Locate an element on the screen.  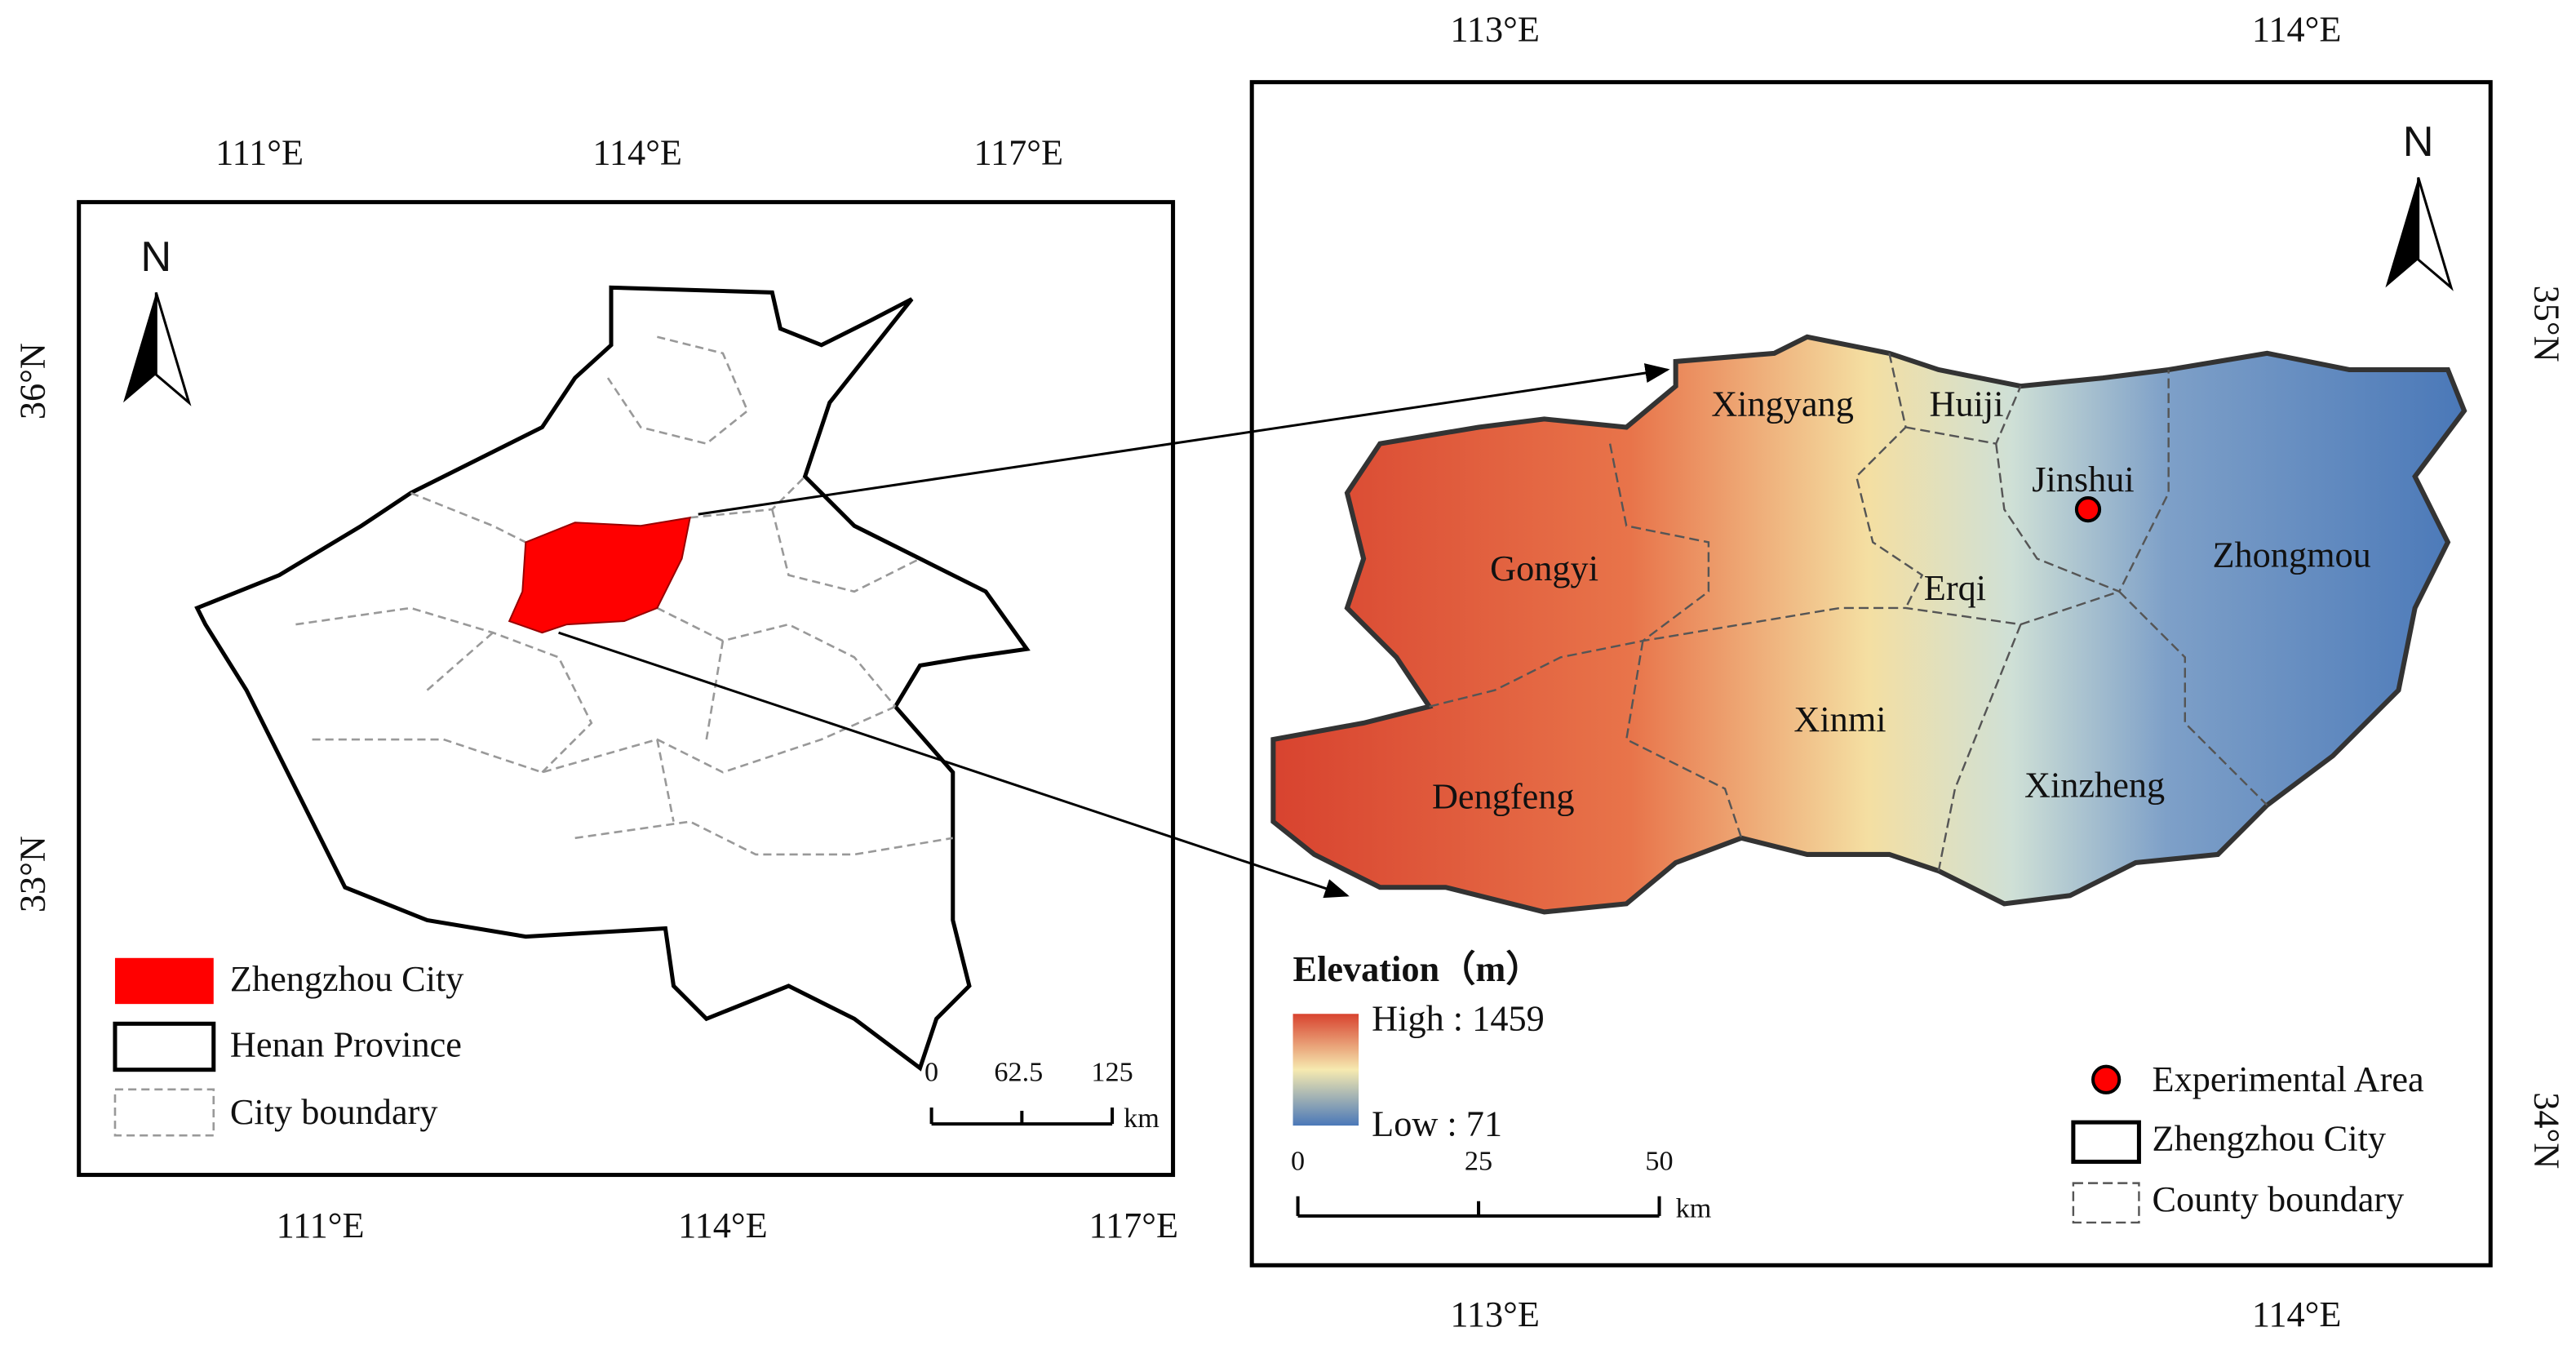
region-label: Zhongmou is located at coordinates (2291, 555).